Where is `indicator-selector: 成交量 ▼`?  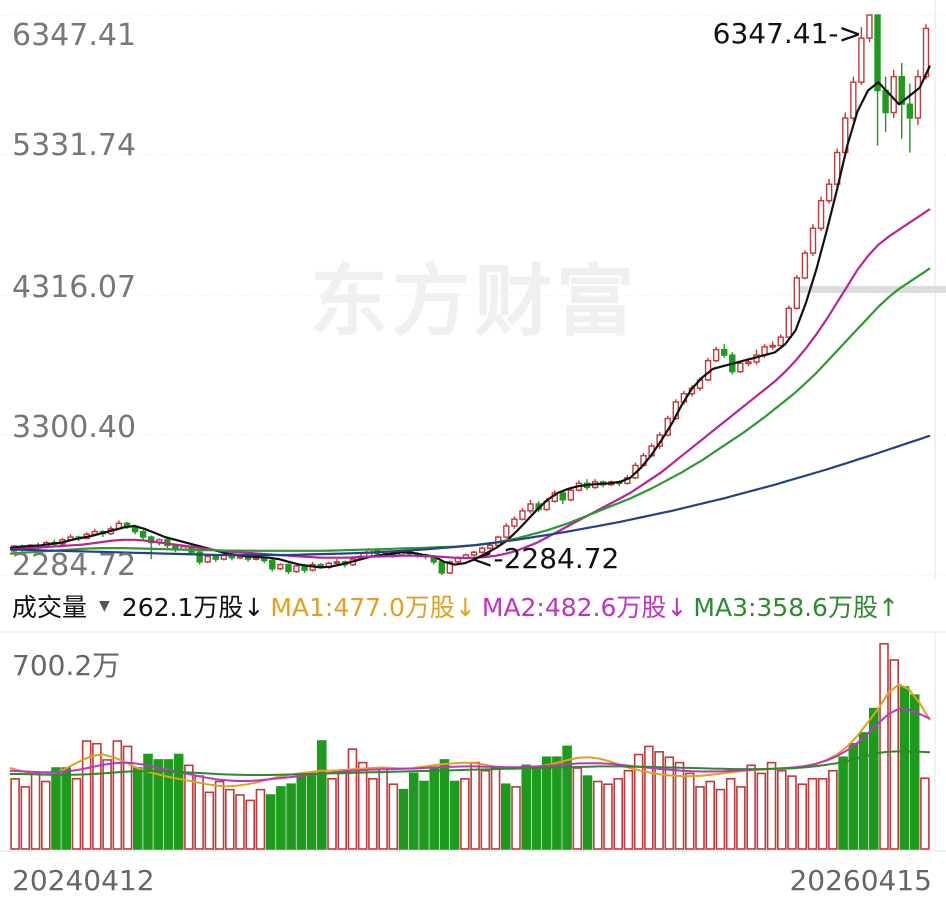 indicator-selector: 成交量 ▼ is located at coordinates (58, 606).